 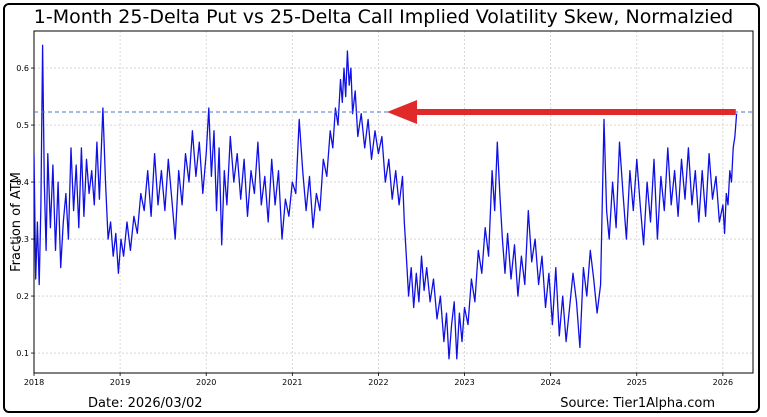 I want to click on y-tick-label: 0.2, so click(x=22, y=296).